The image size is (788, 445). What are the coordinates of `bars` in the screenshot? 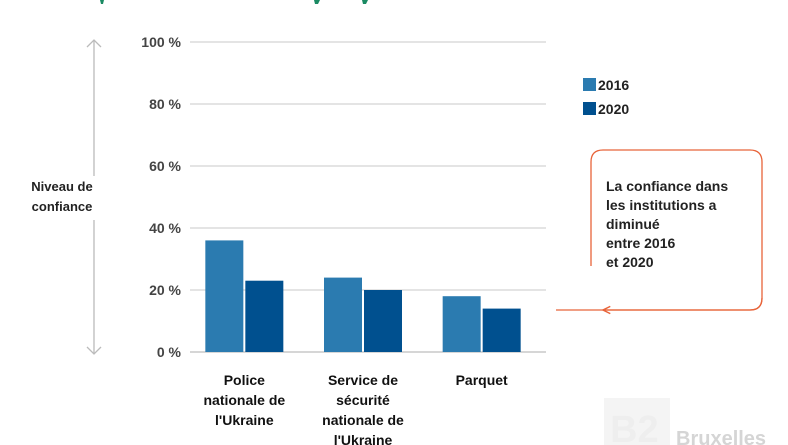 It's located at (363, 296).